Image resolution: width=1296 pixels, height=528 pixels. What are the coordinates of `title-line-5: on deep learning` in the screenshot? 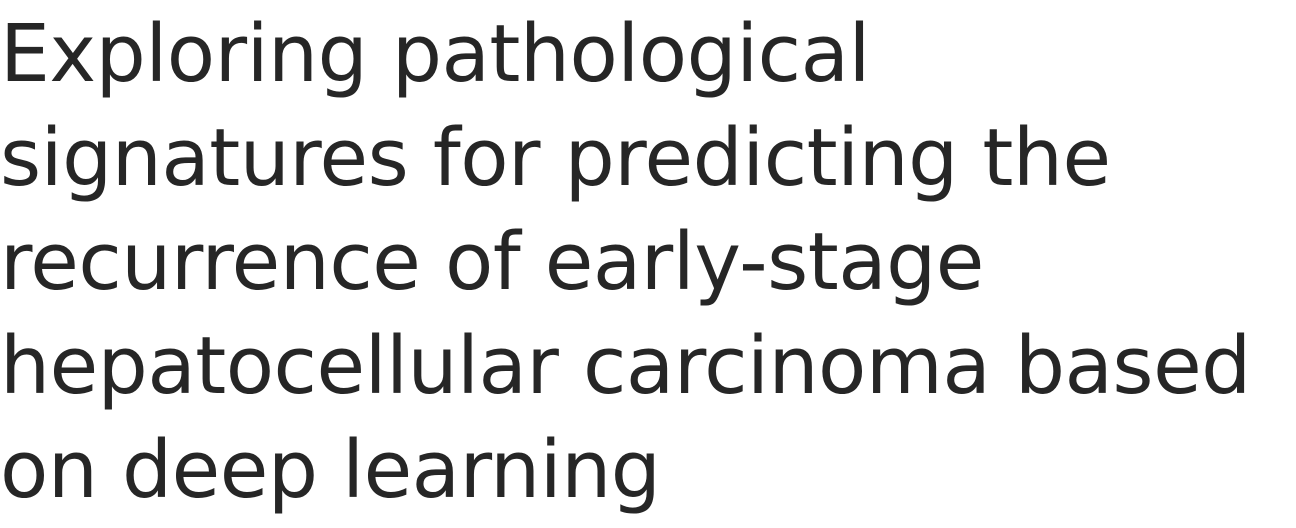 It's located at (330, 470).